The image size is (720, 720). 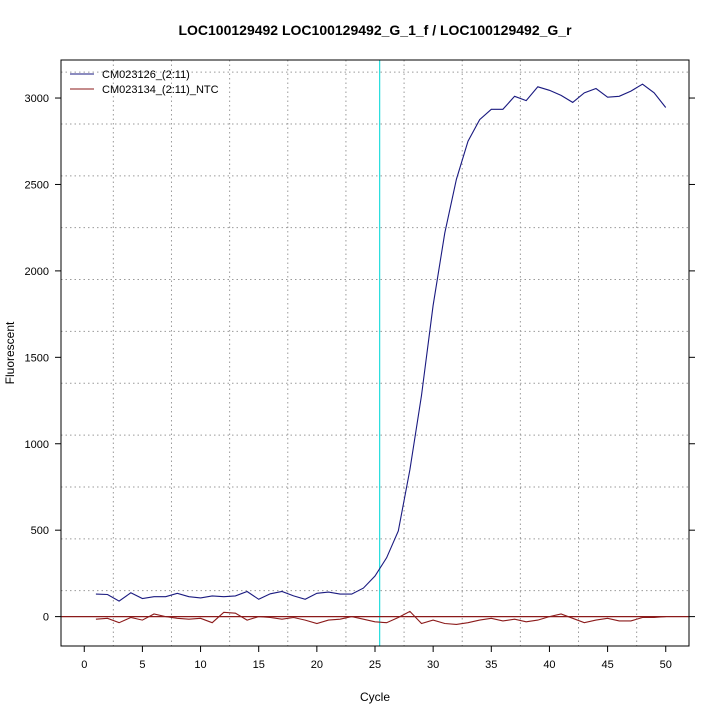 I want to click on legend-label-2: CM023134_(2:11)_NTC, so click(x=160, y=90).